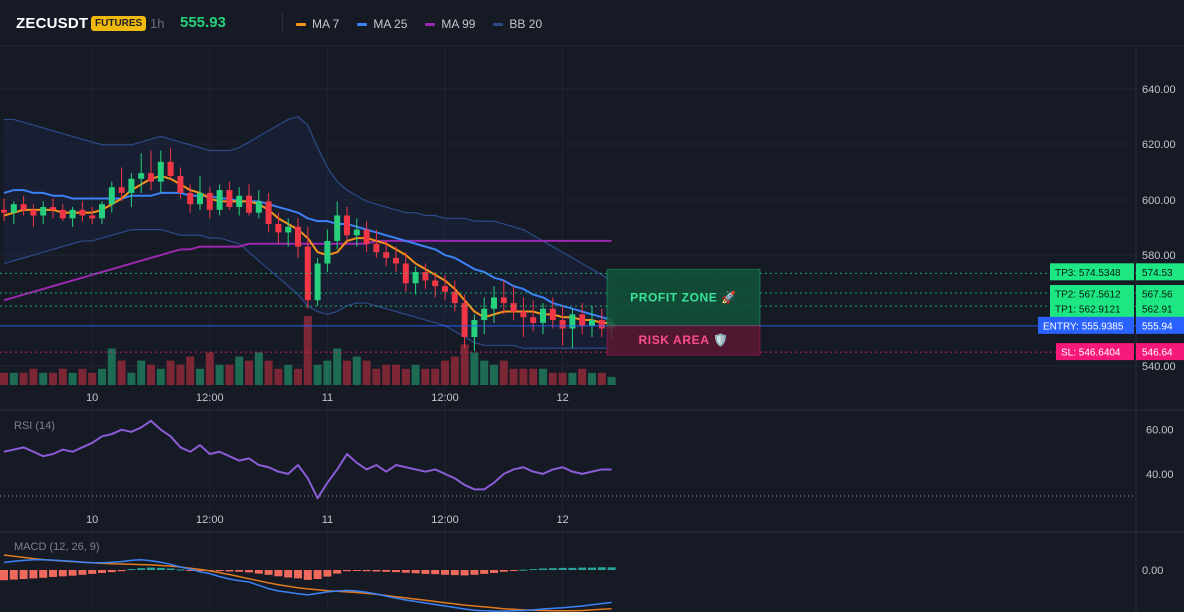 This screenshot has height=612, width=1184. What do you see at coordinates (1091, 353) in the screenshot?
I see `sl-label: SL: 546.6404` at bounding box center [1091, 353].